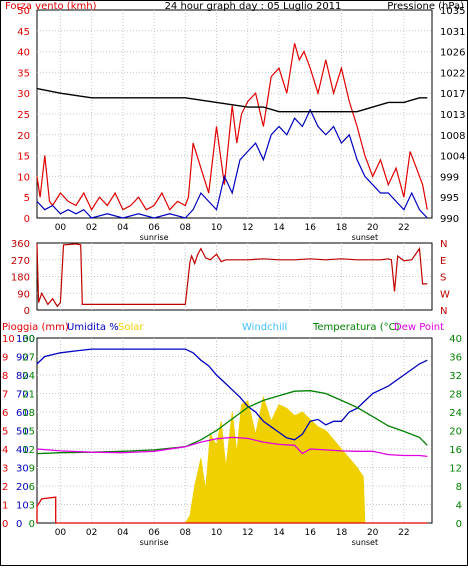 This screenshot has height=570, width=468. I want to click on pressure-y-tick: 1008, so click(452, 136).